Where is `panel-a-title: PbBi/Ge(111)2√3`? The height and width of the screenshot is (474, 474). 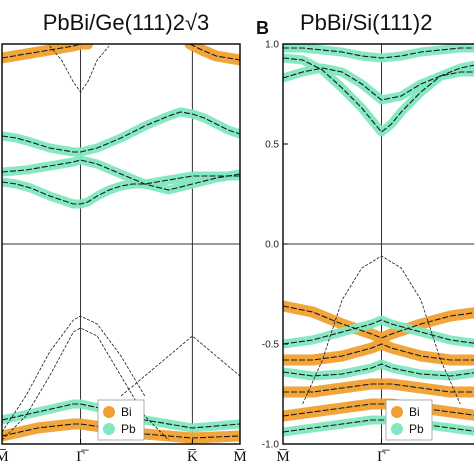
panel-a-title: PbBi/Ge(111)2√3 is located at coordinates (126, 22).